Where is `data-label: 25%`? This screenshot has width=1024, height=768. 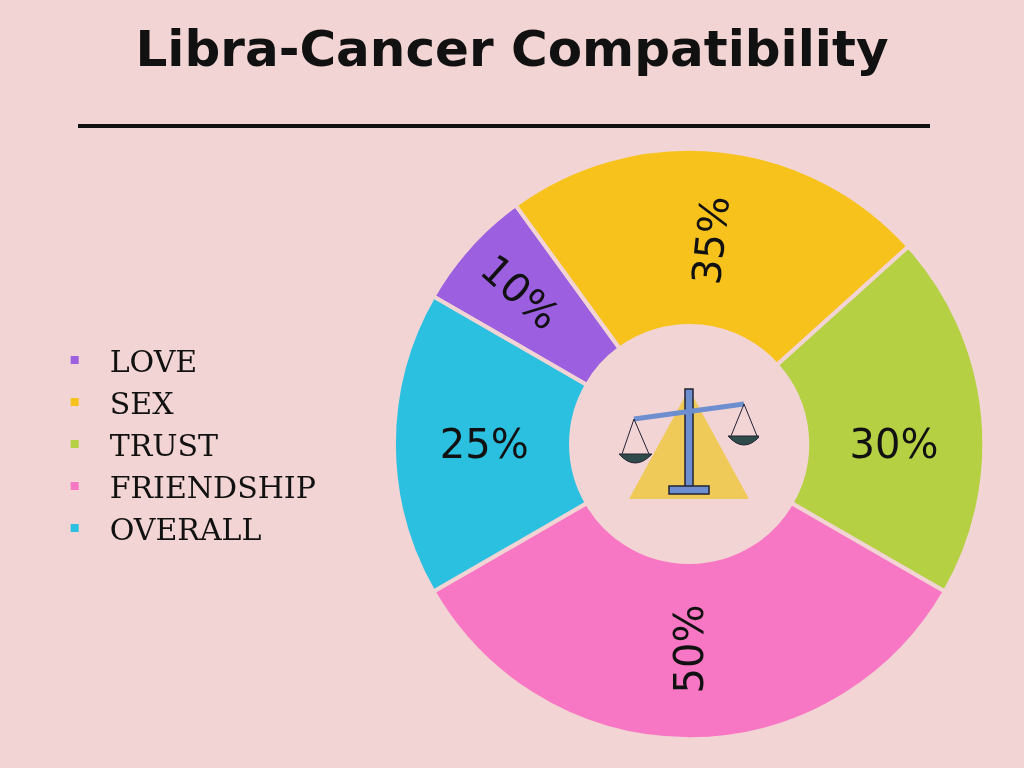
data-label: 25% is located at coordinates (484, 444).